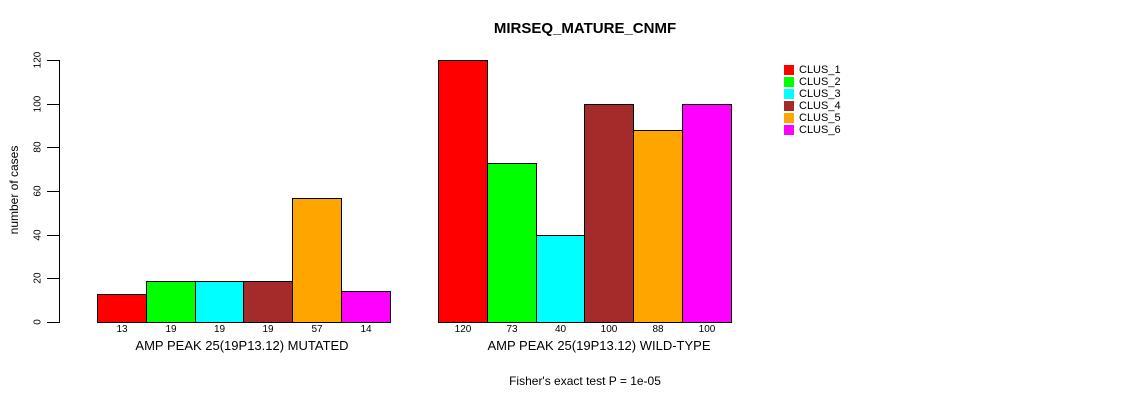 The image size is (1140, 400). I want to click on y-tick-label: 80, so click(38, 147).